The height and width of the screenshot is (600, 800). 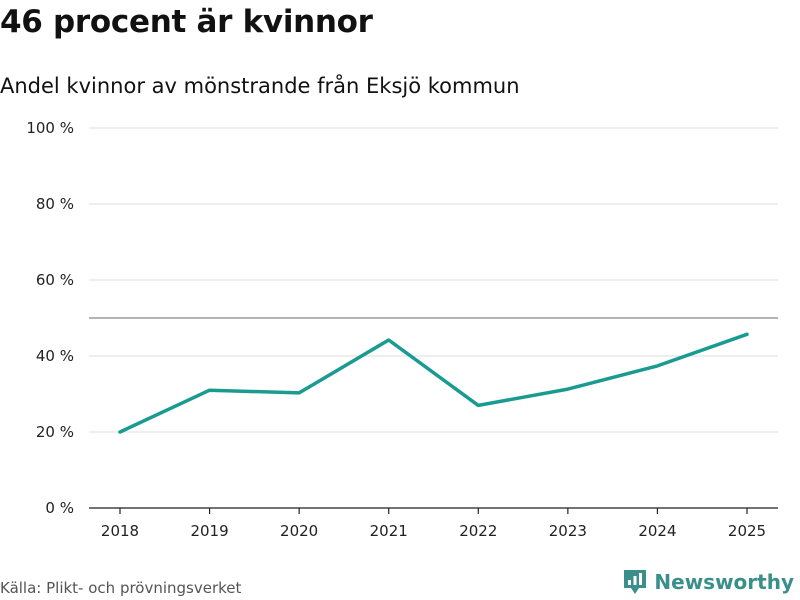 I want to click on x-tick-label: 2023, so click(x=568, y=531).